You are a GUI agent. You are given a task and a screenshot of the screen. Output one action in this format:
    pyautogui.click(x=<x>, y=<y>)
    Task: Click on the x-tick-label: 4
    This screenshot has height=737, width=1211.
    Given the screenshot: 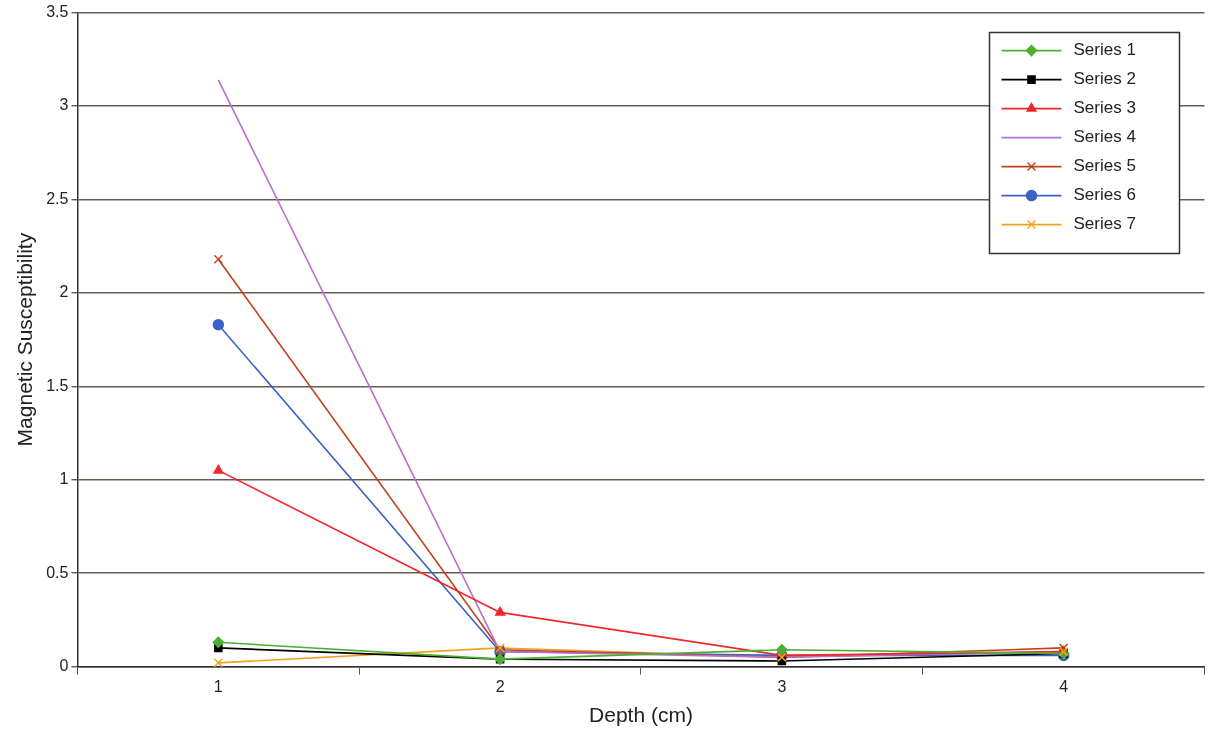 What is the action you would take?
    pyautogui.click(x=1064, y=686)
    